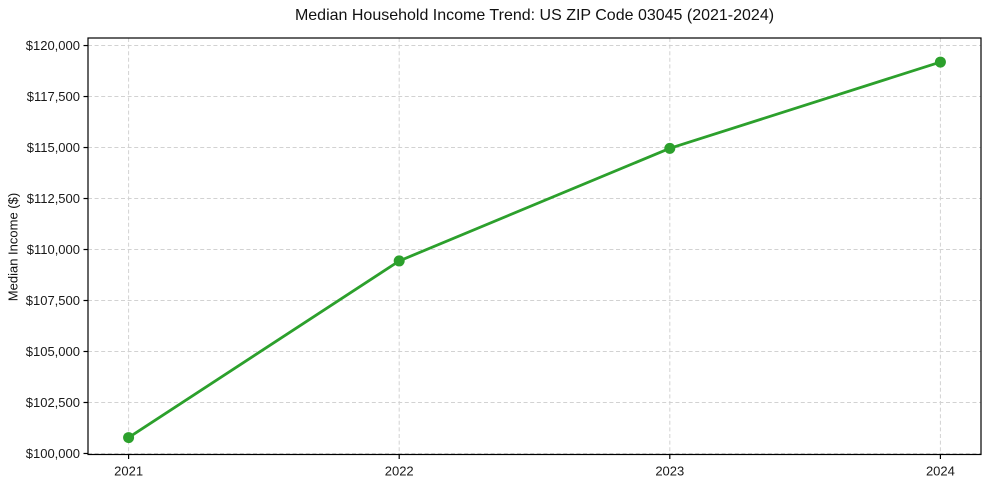 This screenshot has height=490, width=989. What do you see at coordinates (53, 147) in the screenshot?
I see `y-tick-label: $115,000` at bounding box center [53, 147].